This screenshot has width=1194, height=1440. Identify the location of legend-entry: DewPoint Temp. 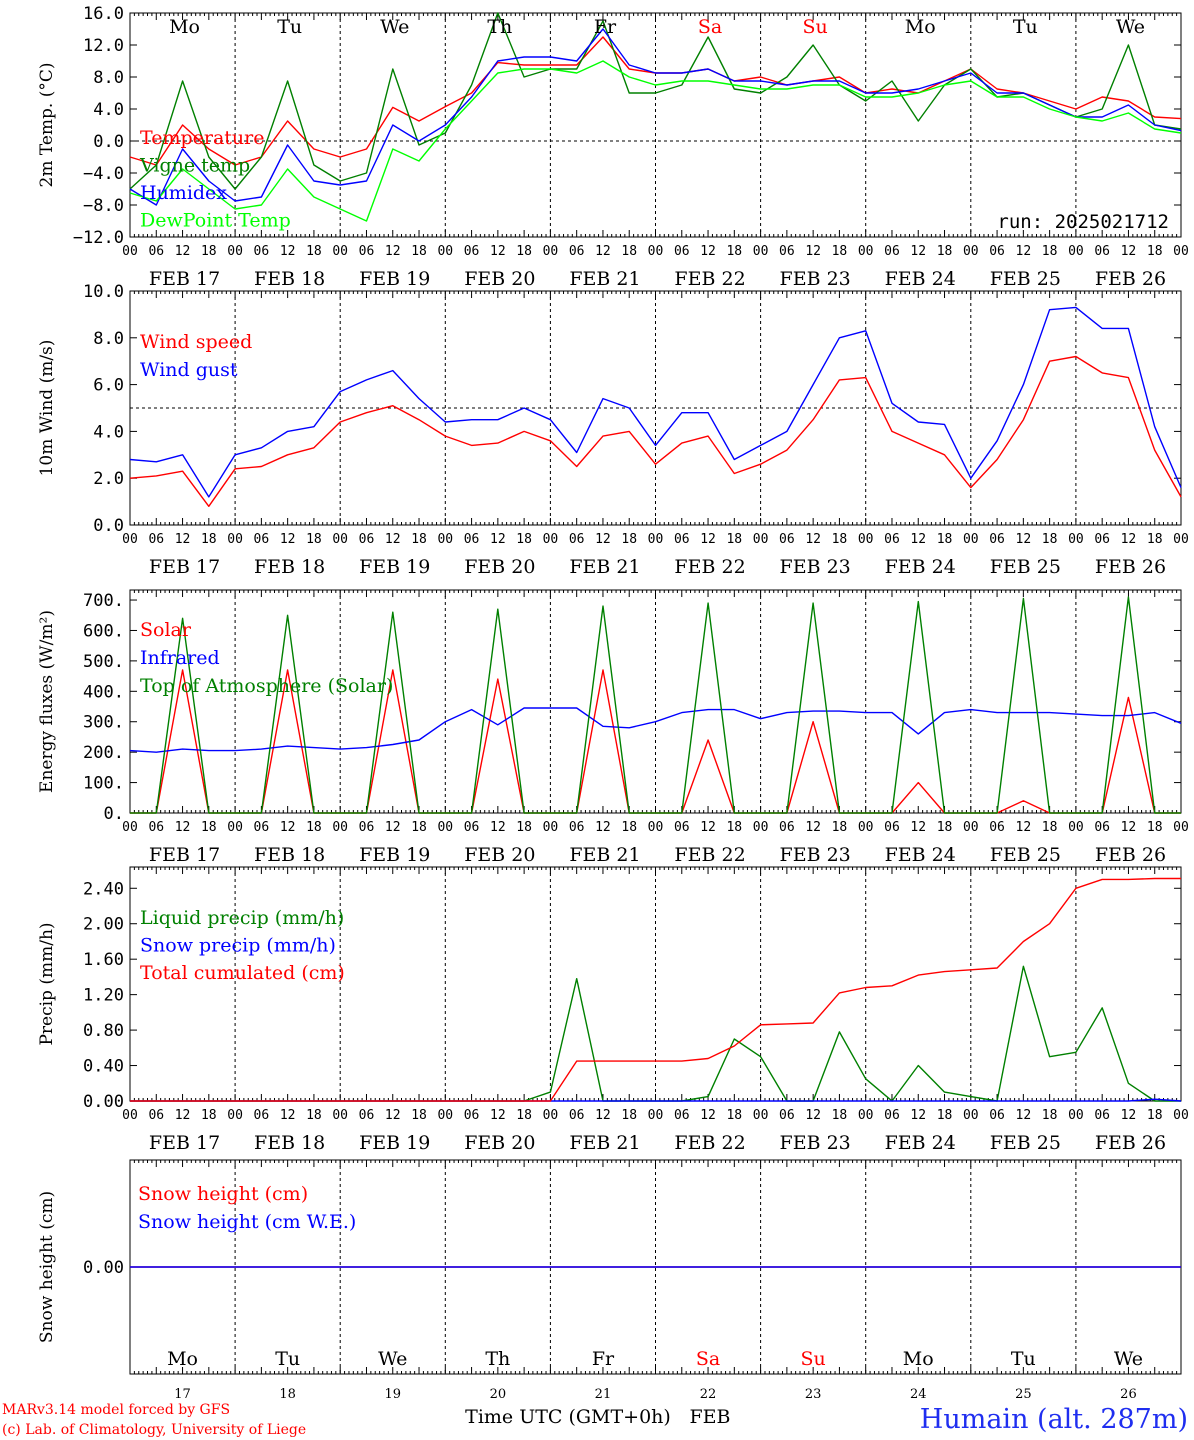
(215, 221).